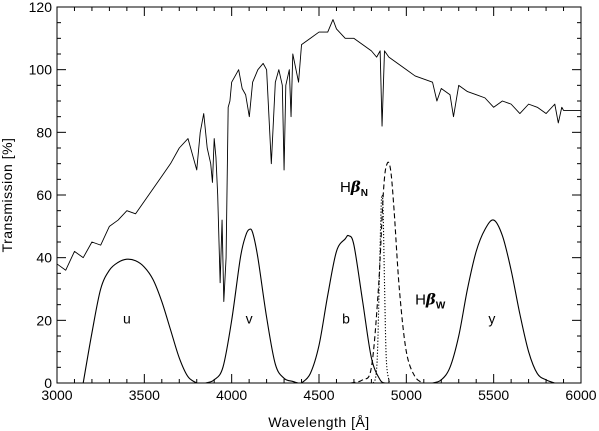 This screenshot has height=431, width=599. What do you see at coordinates (44, 320) in the screenshot?
I see `y-tick-label: 20` at bounding box center [44, 320].